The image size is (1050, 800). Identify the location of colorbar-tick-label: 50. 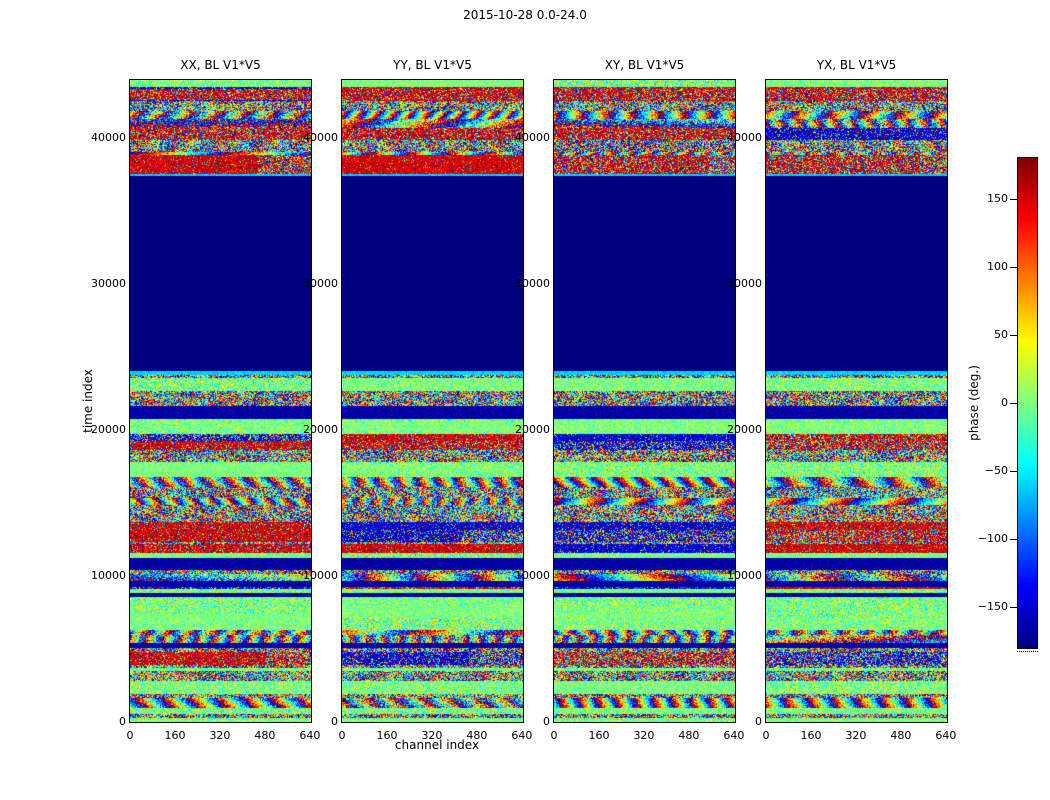
(1001, 334).